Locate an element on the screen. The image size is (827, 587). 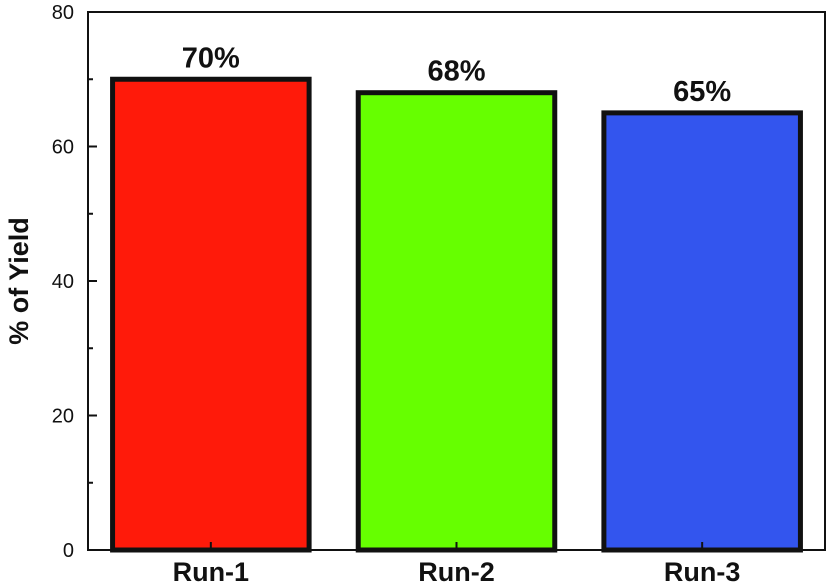
x-axis-ticks: Run-1 Run-2 Run-3 is located at coordinates (457, 564).